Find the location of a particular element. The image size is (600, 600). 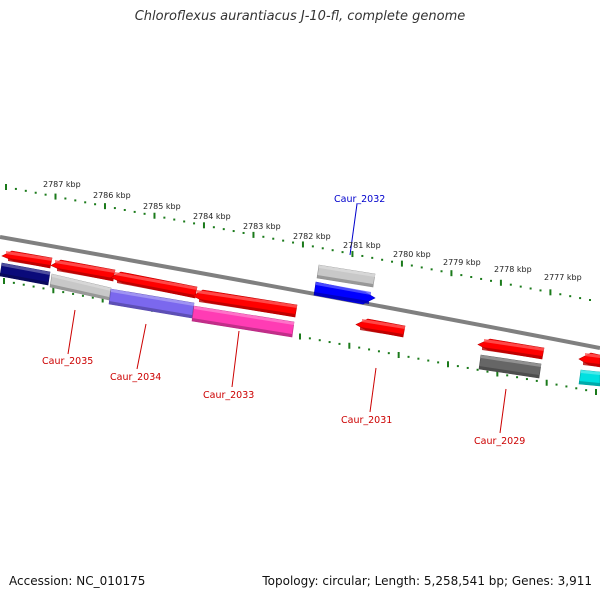

scale-label: 2779 kbp is located at coordinates (462, 262).